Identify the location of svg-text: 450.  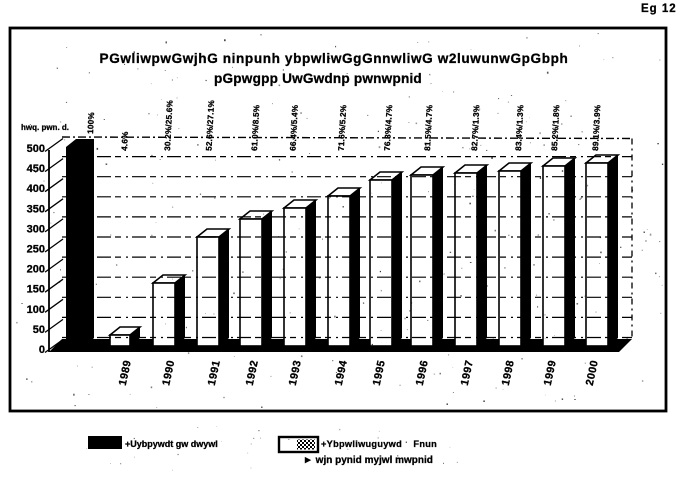
(36, 169).